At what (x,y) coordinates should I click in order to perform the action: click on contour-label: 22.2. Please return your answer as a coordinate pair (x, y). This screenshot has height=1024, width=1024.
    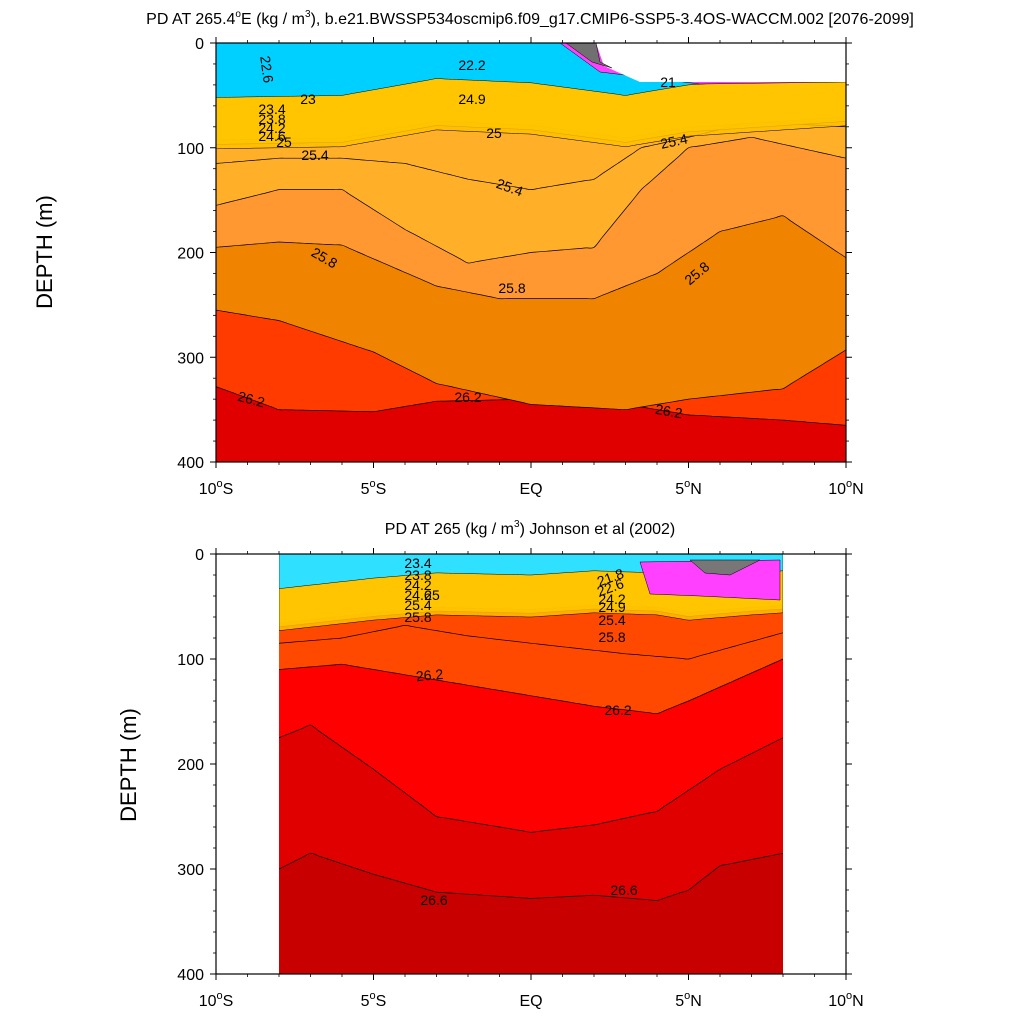
    Looking at the image, I should click on (471, 65).